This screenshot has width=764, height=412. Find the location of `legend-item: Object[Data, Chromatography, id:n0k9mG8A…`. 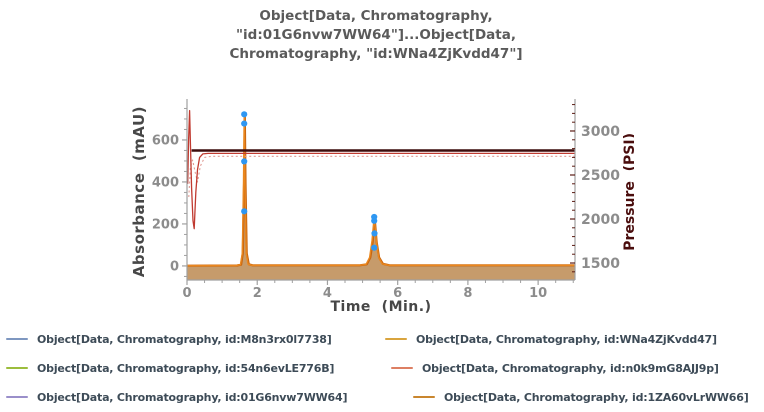

legend-item: Object[Data, Chromatography, id:n0k9mG8A… is located at coordinates (555, 368).